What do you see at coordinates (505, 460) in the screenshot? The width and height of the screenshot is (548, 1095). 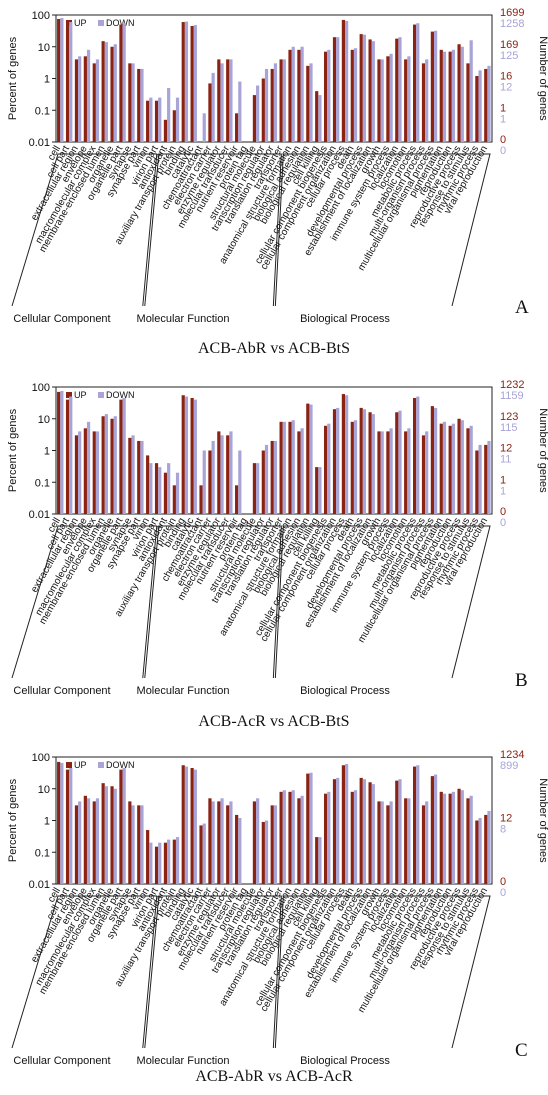 I see `right-down-label: 11` at bounding box center [505, 460].